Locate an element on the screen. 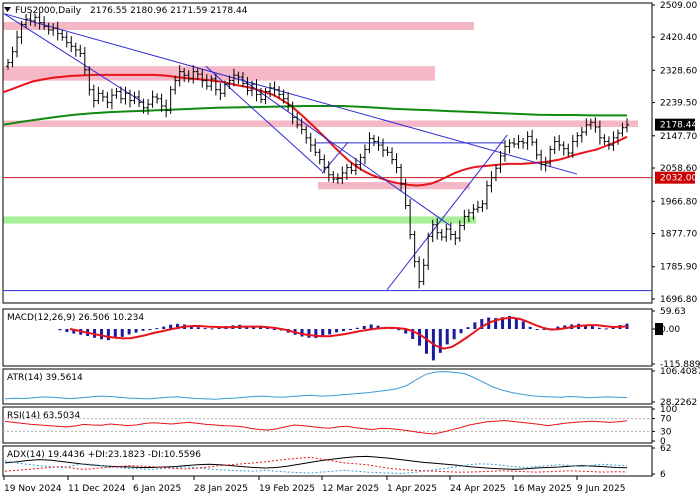 The width and height of the screenshot is (700, 500). rsi-pane-label: RSI(14) 63.5034 is located at coordinates (43, 416).